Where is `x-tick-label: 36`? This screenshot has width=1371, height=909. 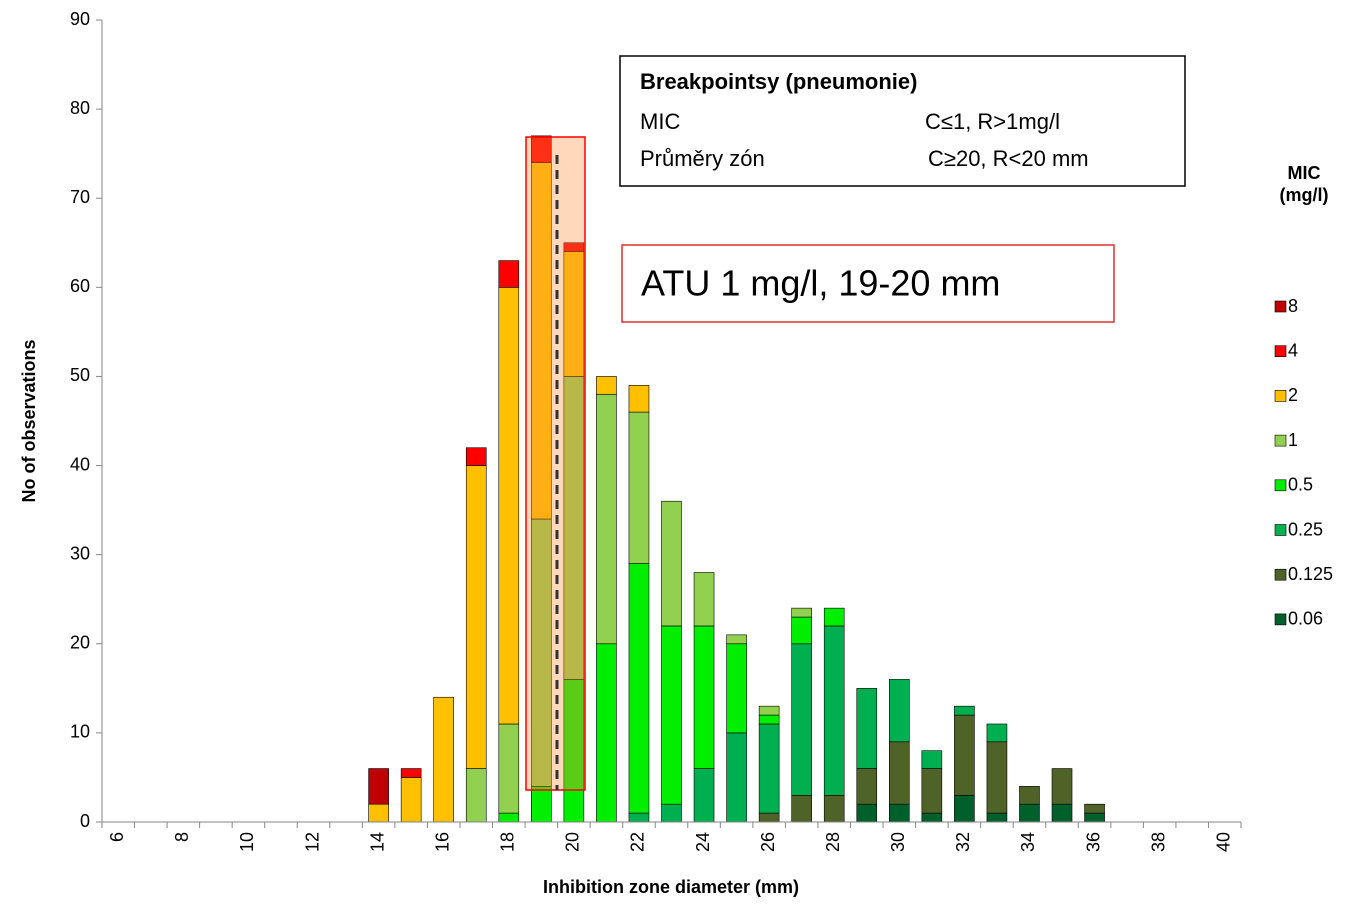
x-tick-label: 36 is located at coordinates (1093, 842).